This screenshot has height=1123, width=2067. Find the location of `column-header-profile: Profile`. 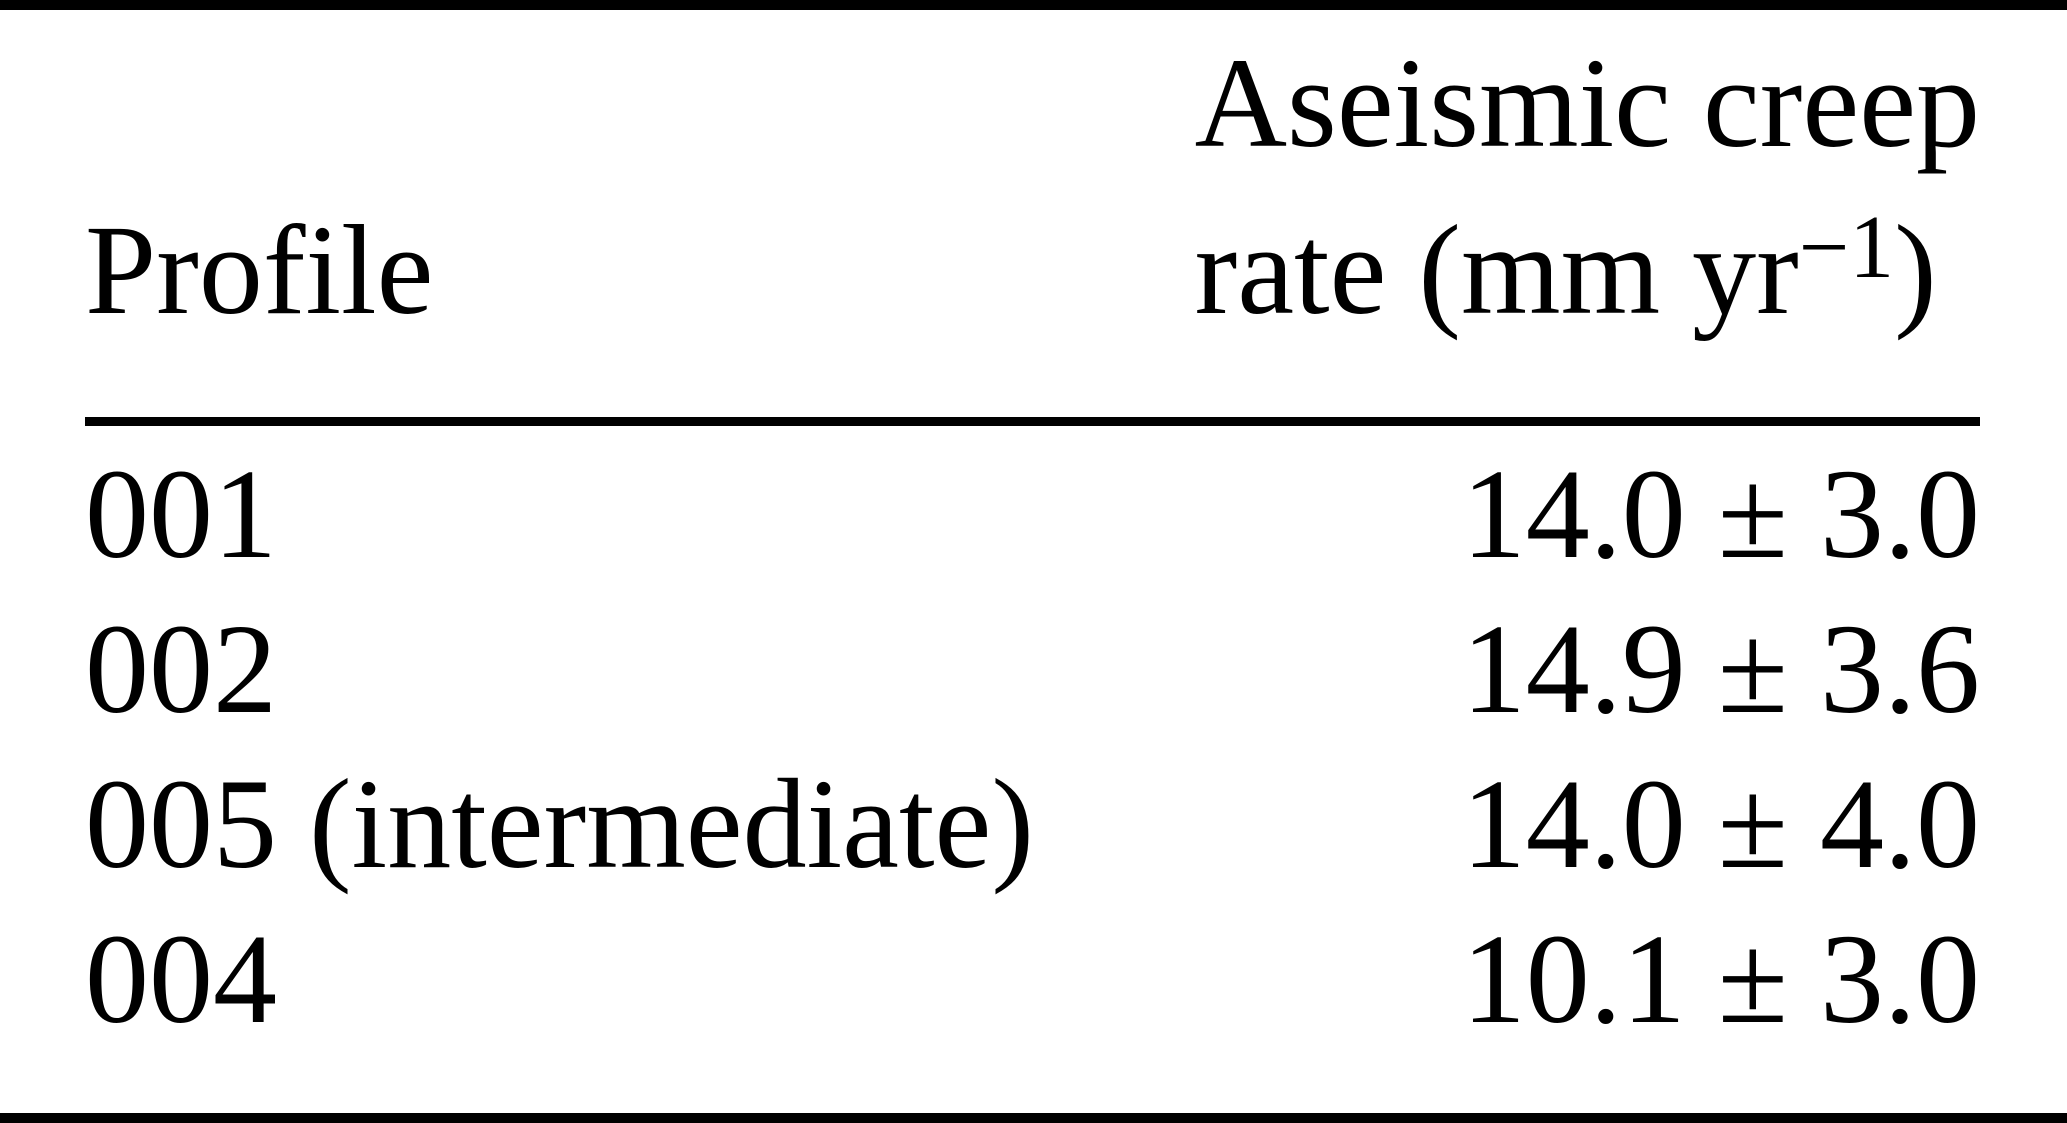

column-header-profile: Profile is located at coordinates (259, 270).